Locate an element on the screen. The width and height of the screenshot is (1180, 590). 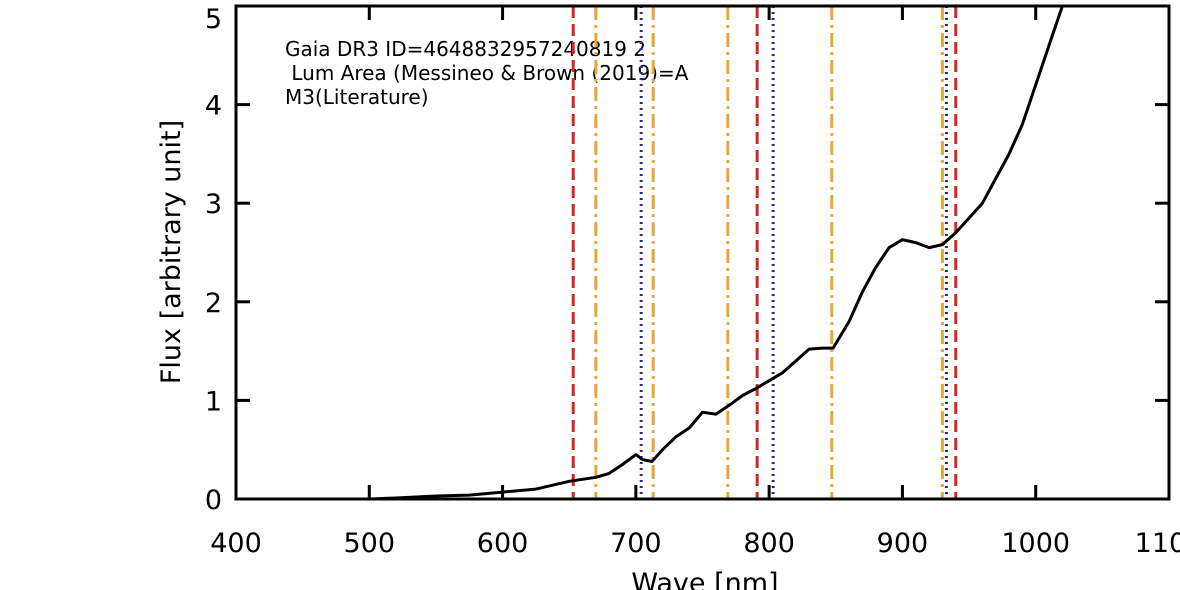
x-tick-label: 400 is located at coordinates (236, 543).